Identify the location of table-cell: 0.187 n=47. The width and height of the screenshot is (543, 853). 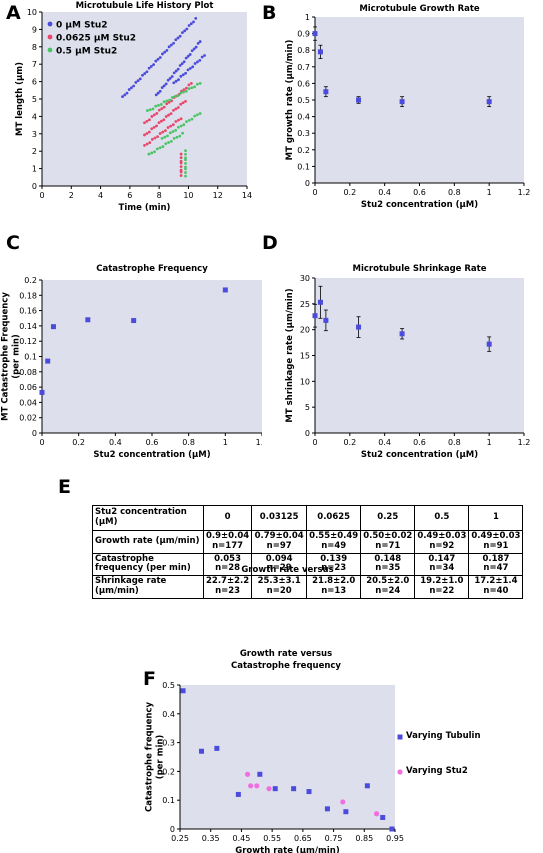
(496, 564).